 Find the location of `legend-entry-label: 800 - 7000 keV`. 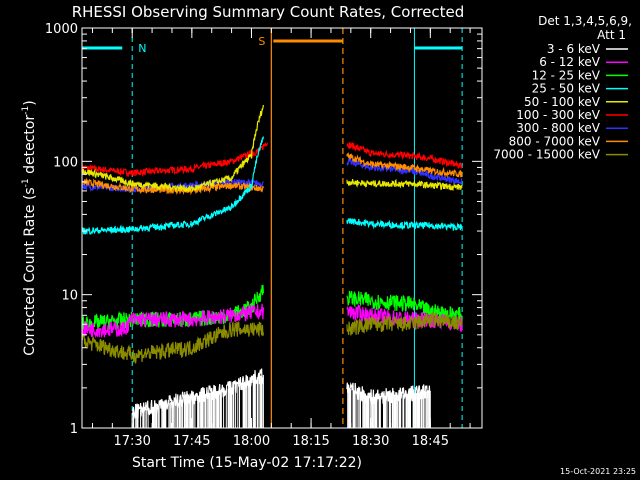

legend-entry-label: 800 - 7000 keV is located at coordinates (555, 141).